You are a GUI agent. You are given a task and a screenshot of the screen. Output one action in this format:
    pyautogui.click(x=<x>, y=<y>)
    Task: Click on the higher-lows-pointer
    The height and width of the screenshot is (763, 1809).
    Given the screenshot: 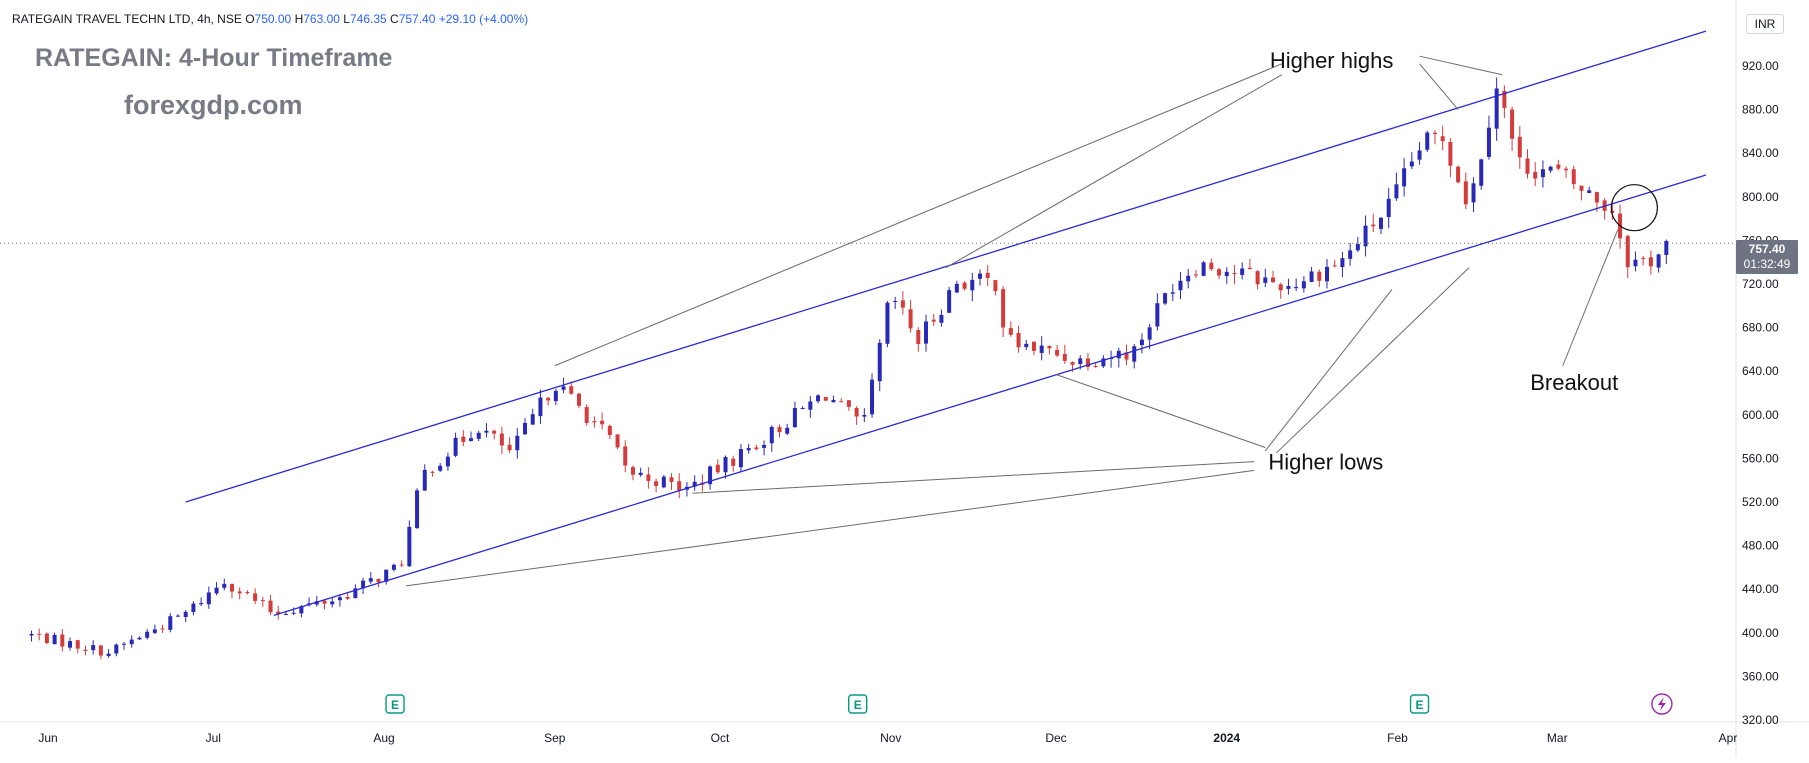 What is the action you would take?
    pyautogui.click(x=1372, y=360)
    